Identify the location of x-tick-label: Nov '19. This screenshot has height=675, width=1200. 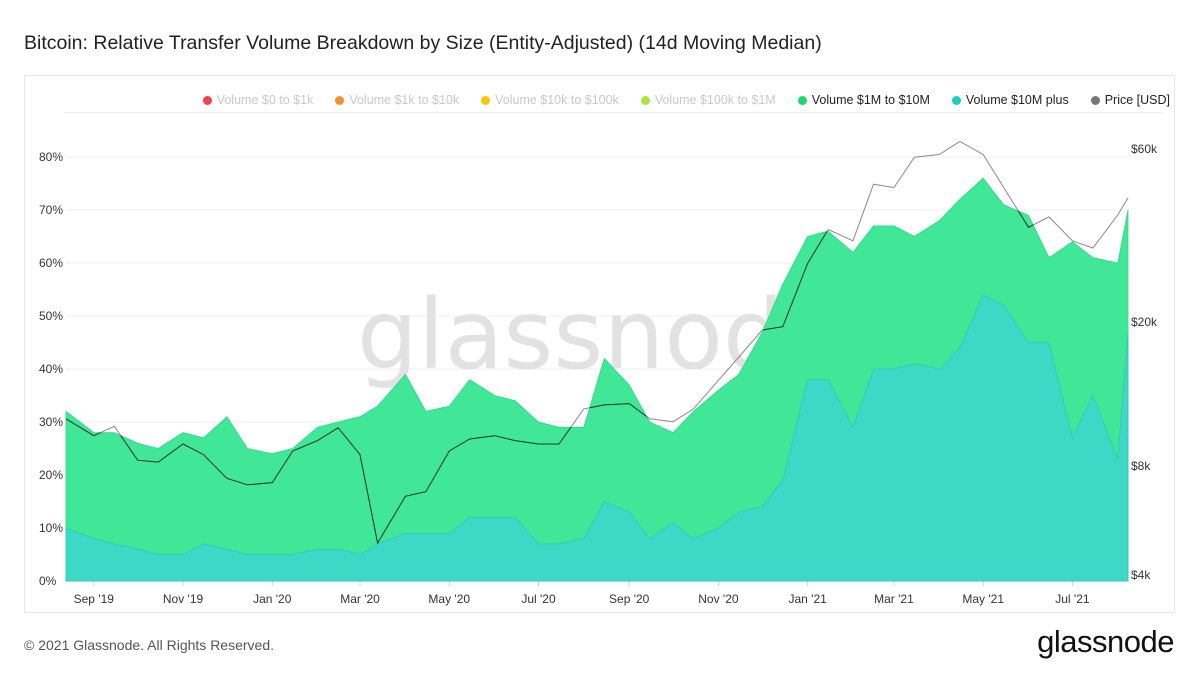
(183, 599).